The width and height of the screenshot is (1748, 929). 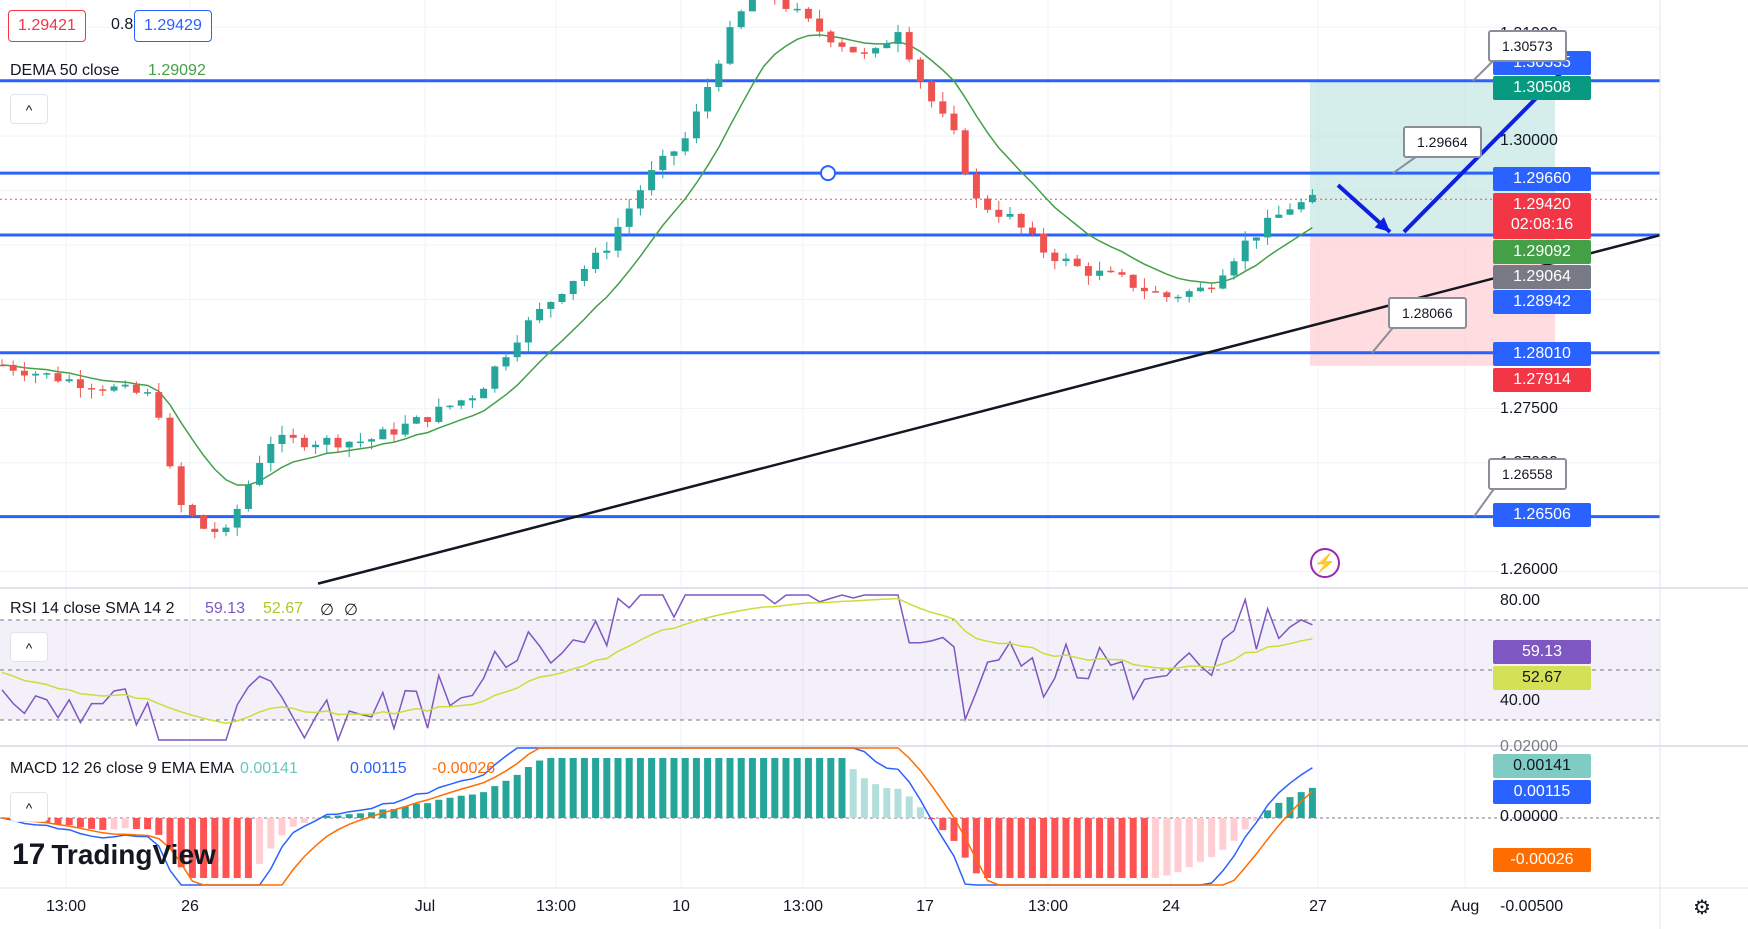 What do you see at coordinates (65, 70) in the screenshot?
I see `indicator-label: DEMA 50 close` at bounding box center [65, 70].